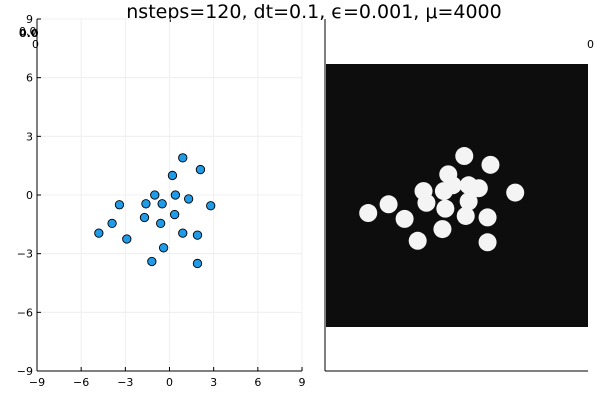 This screenshot has width=600, height=405. Describe the element at coordinates (155, 211) in the screenshot. I see `scatter-points` at that location.